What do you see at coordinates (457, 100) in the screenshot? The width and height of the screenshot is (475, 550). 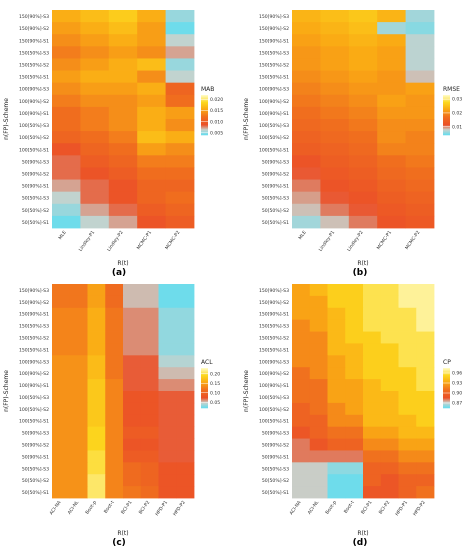 I see `legend-tick-label: 0.03` at bounding box center [457, 100].